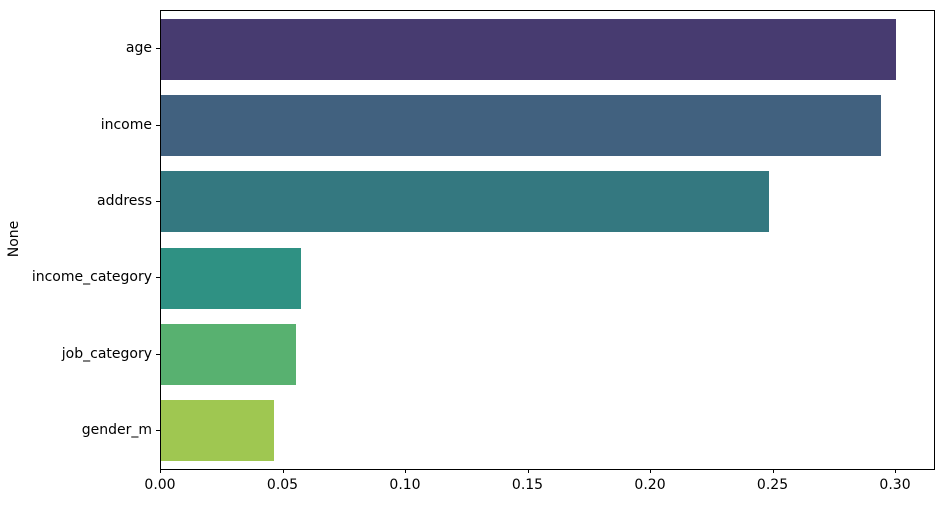  I want to click on x-tick-label-0.30: 0.30, so click(895, 485).